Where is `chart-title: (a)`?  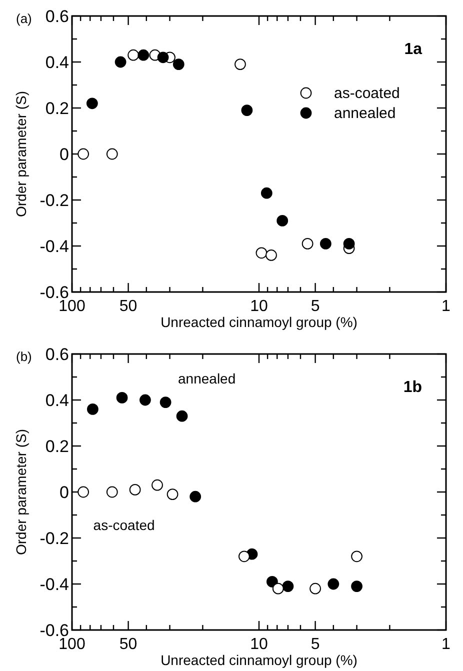 chart-title: (a) is located at coordinates (24, 18).